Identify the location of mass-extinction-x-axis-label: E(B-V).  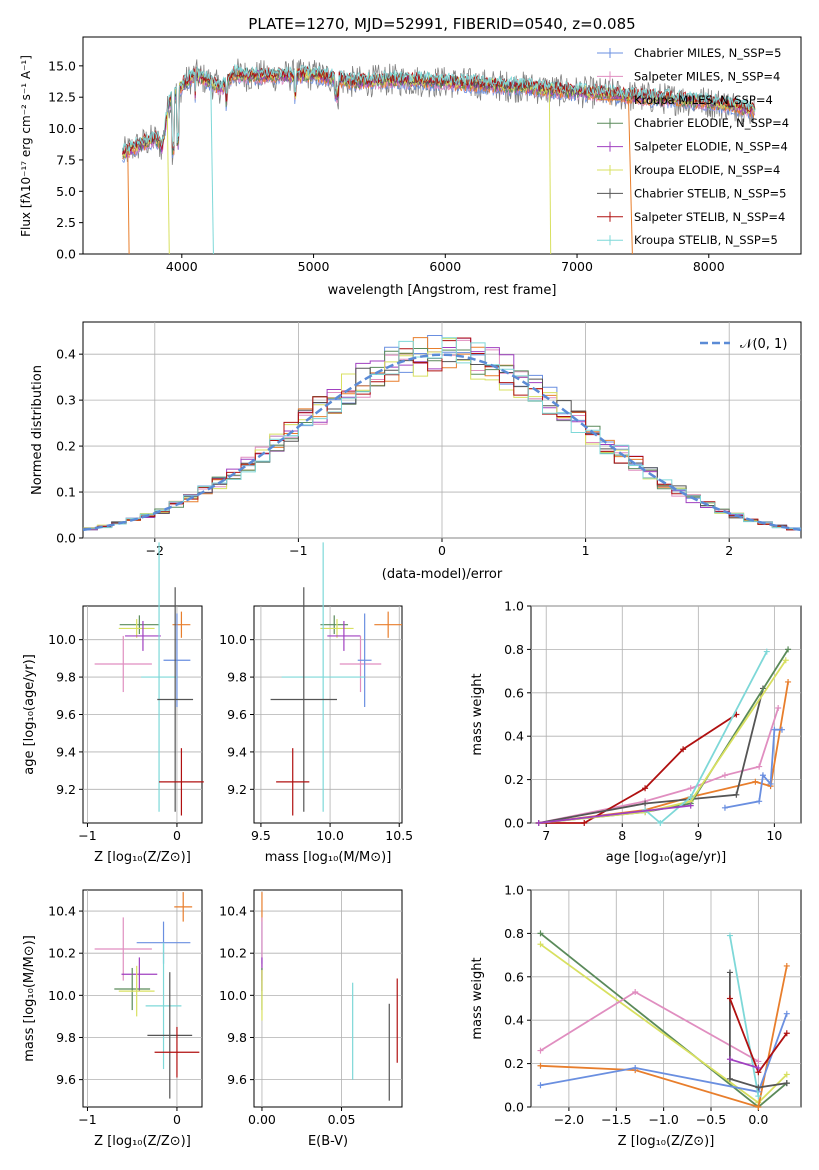
(328, 1141).